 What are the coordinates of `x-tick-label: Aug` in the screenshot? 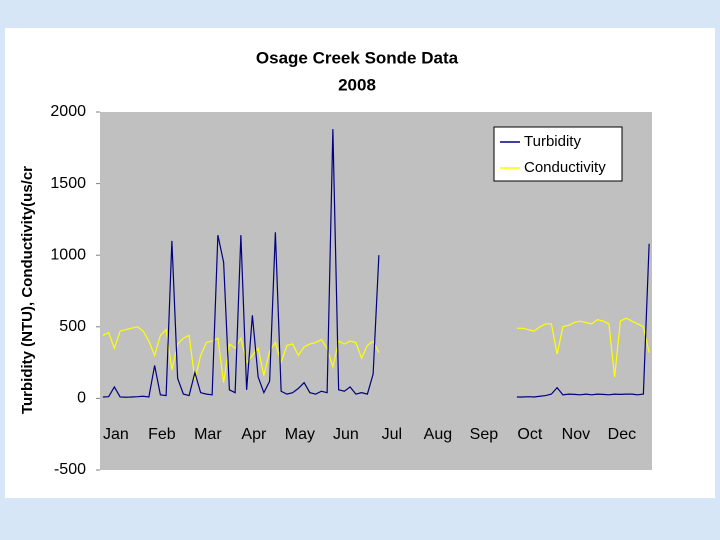 It's located at (438, 434).